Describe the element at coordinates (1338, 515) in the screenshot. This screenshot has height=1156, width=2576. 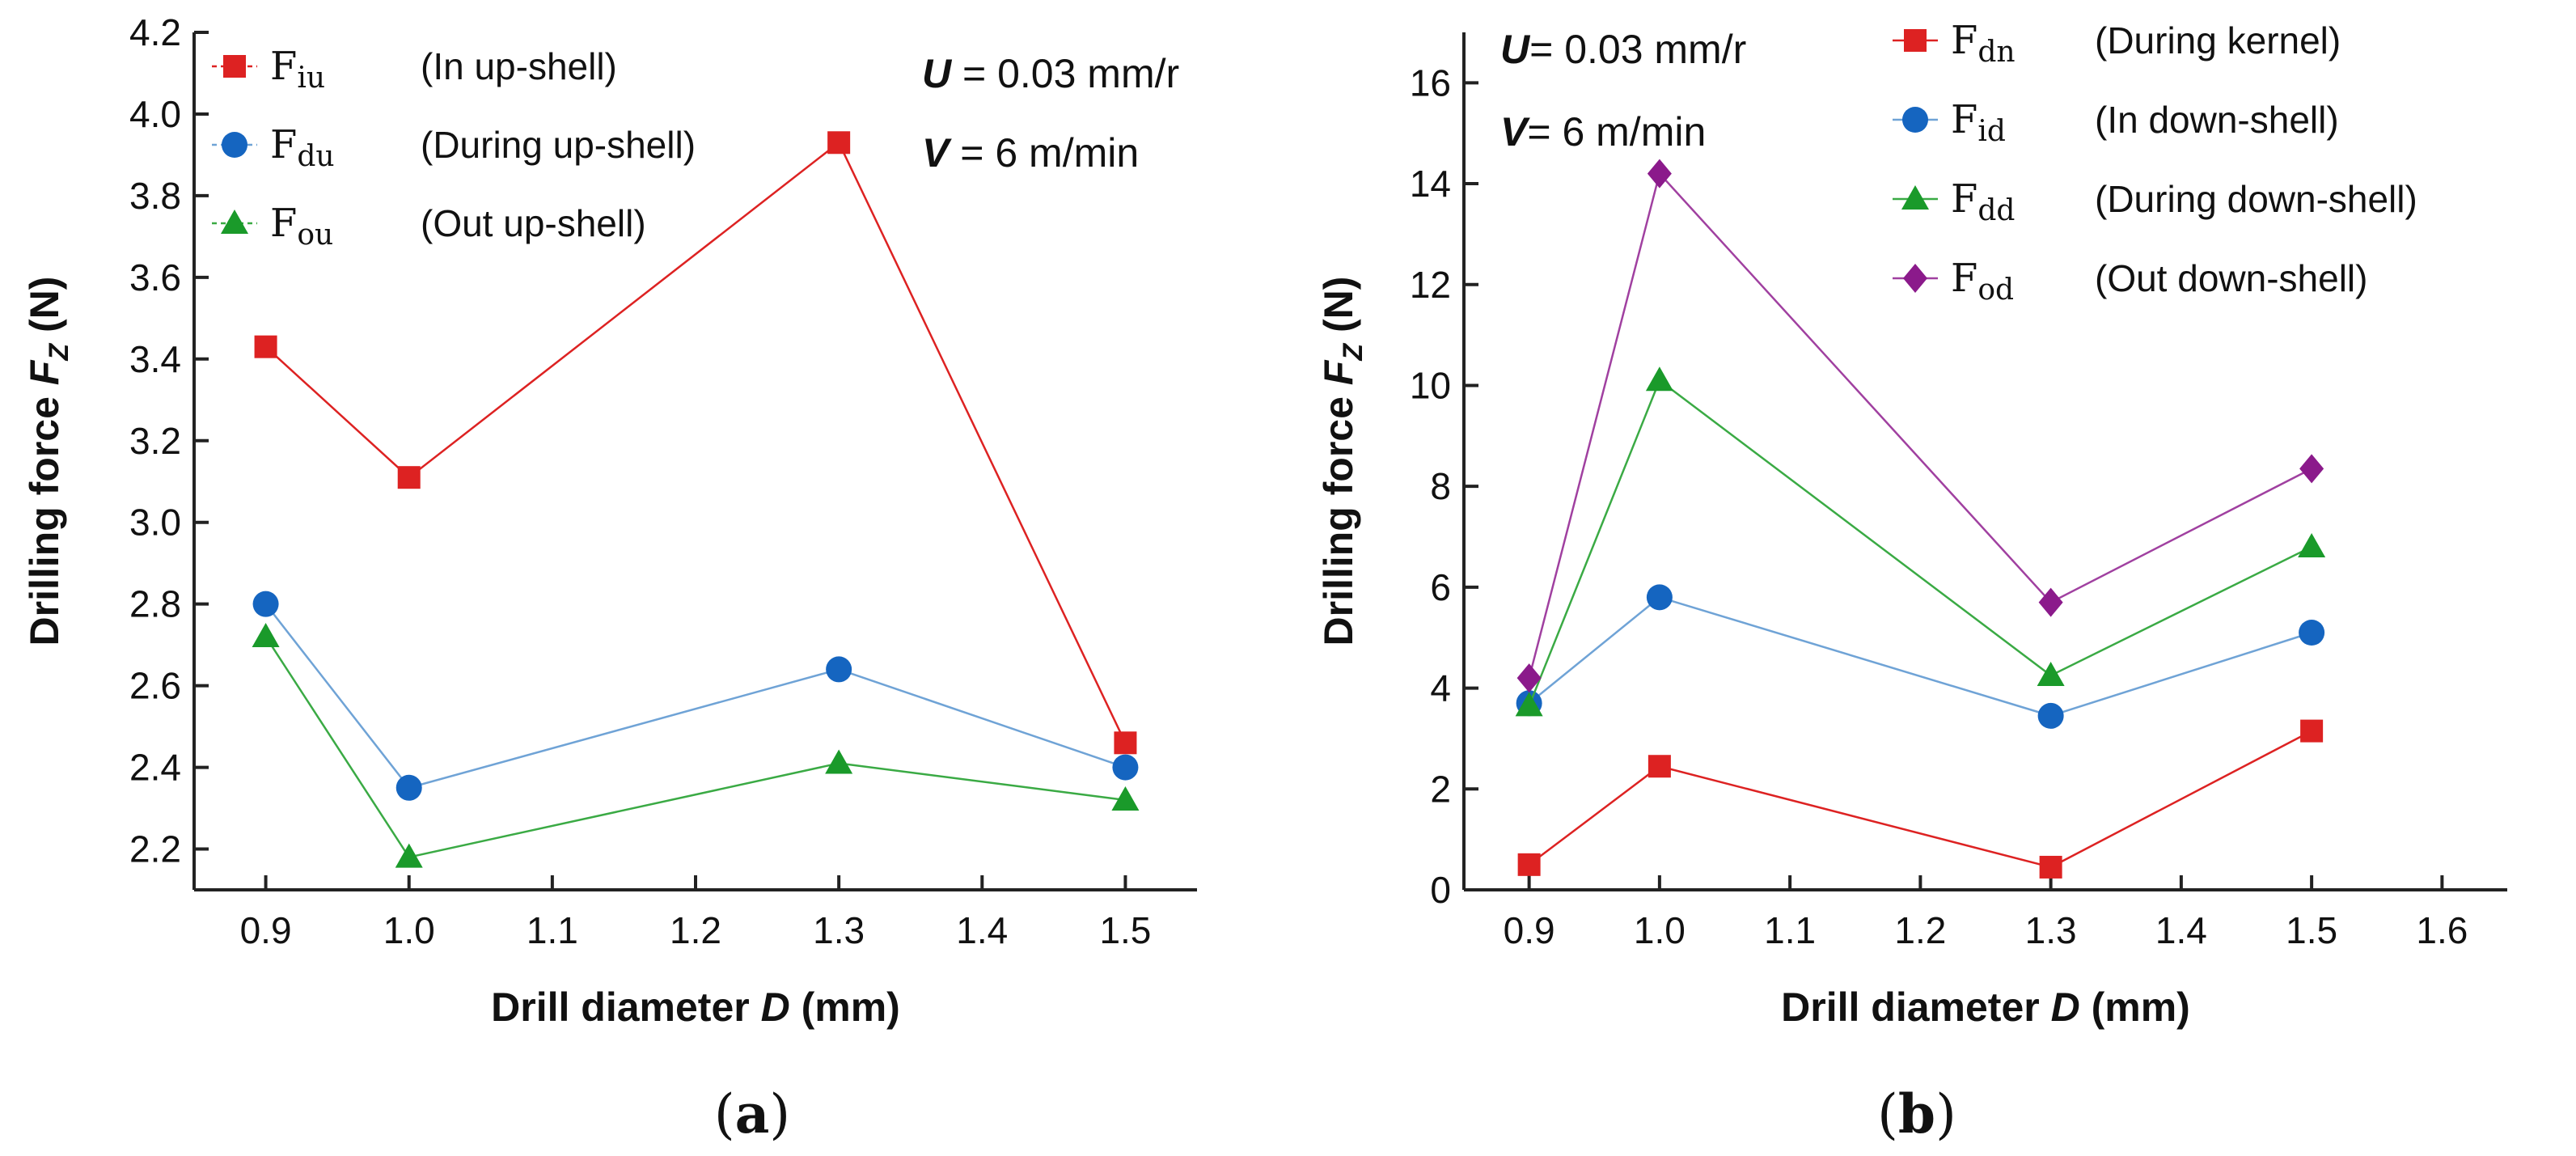
I see `y-axis-label-text: Drilling force` at that location.